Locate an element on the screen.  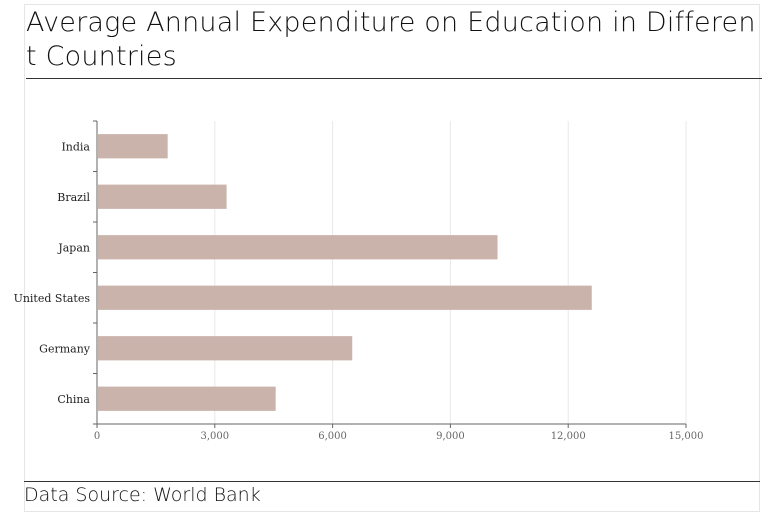
x-tick-label: 3,000 is located at coordinates (214, 436).